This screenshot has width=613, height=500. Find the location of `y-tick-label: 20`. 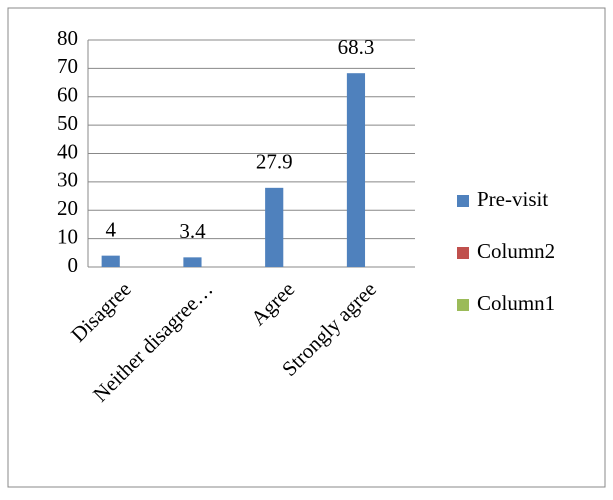

y-tick-label: 20 is located at coordinates (67, 208).